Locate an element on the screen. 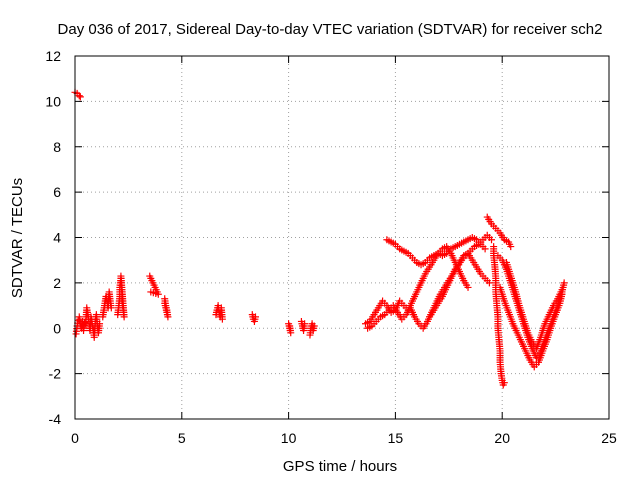 The width and height of the screenshot is (640, 480). y-tick-label: -4 is located at coordinates (55, 419).